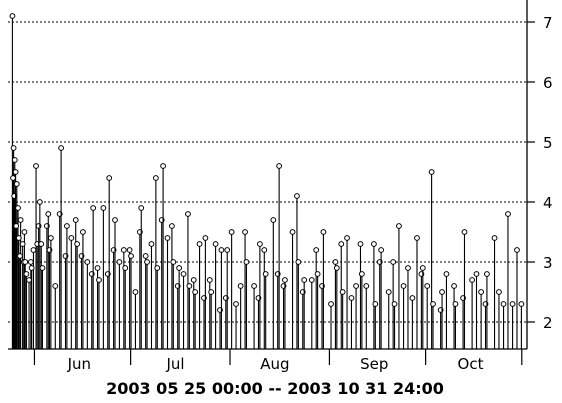 This screenshot has height=403, width=562. I want to click on x-tick-label: Oct, so click(471, 364).